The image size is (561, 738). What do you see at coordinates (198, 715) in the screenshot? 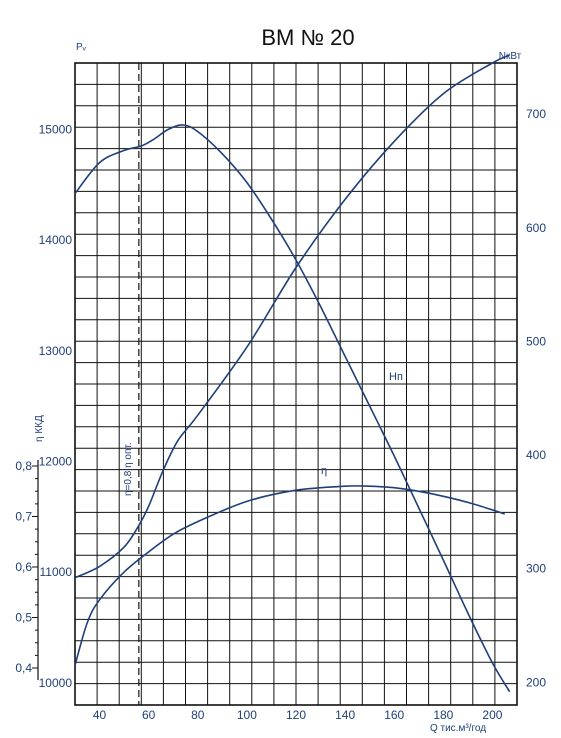
I see `x-tick-label: 80` at bounding box center [198, 715].